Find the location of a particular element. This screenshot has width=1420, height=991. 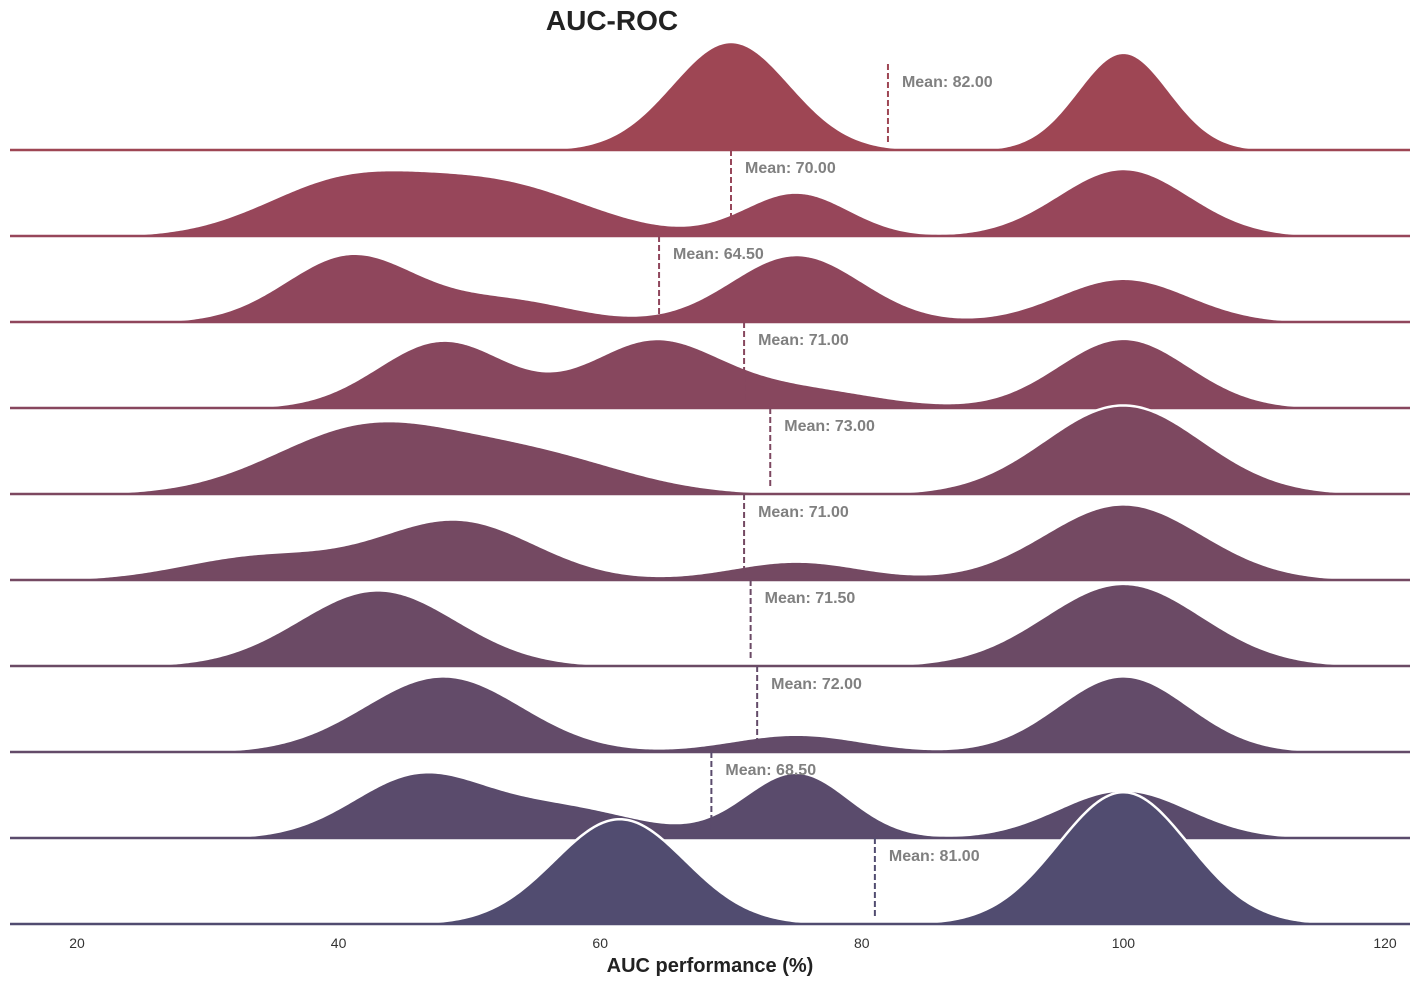

mean-label: Mean: 73.00 is located at coordinates (829, 426).